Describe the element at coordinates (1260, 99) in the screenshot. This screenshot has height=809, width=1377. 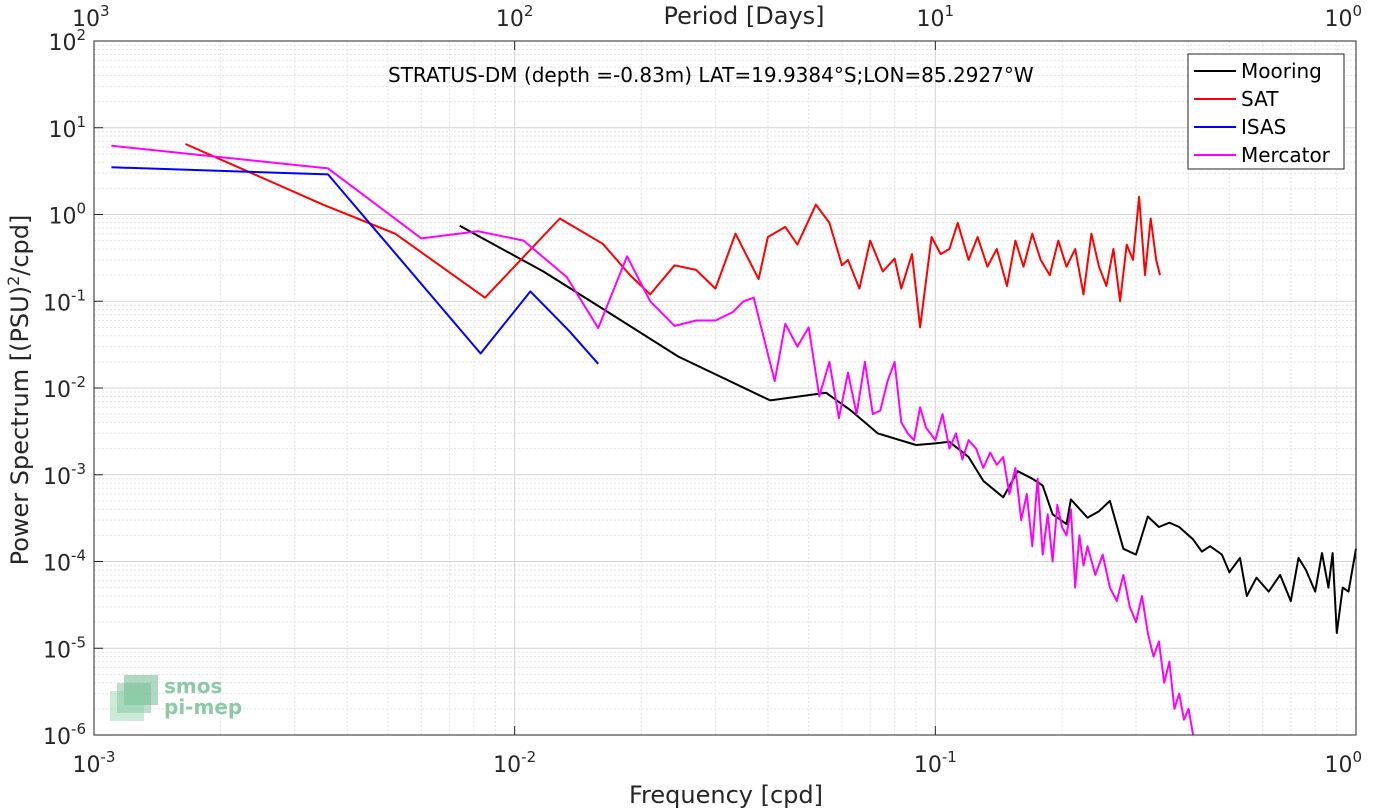
I see `legend-label-sat: SAT` at that location.